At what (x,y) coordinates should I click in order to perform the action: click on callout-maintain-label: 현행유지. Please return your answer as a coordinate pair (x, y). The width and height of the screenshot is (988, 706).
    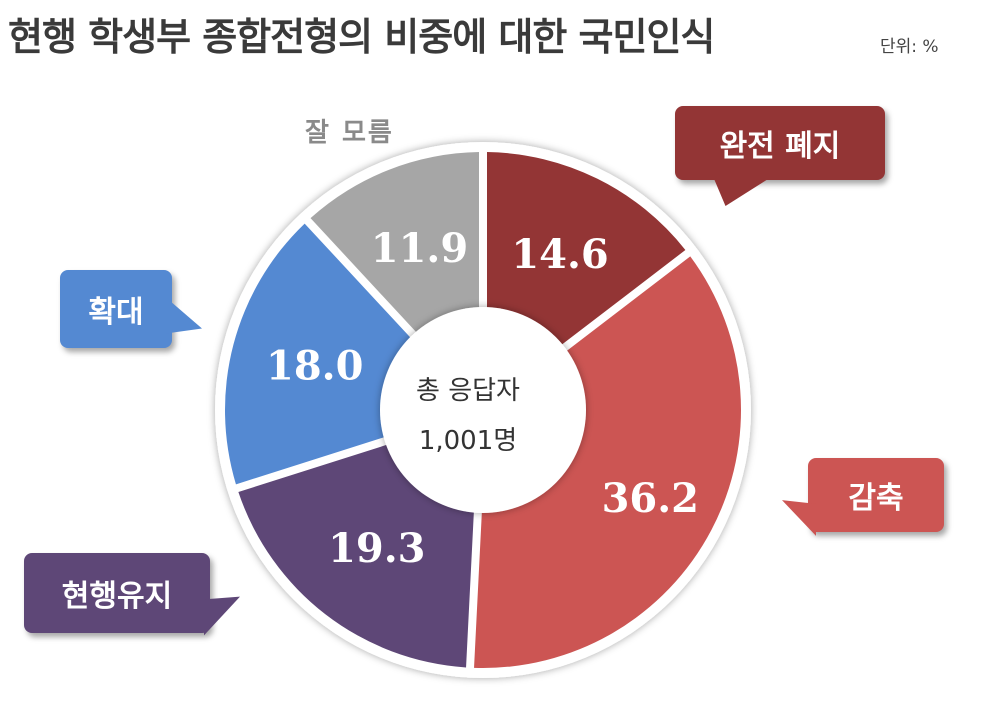
    Looking at the image, I should click on (117, 596).